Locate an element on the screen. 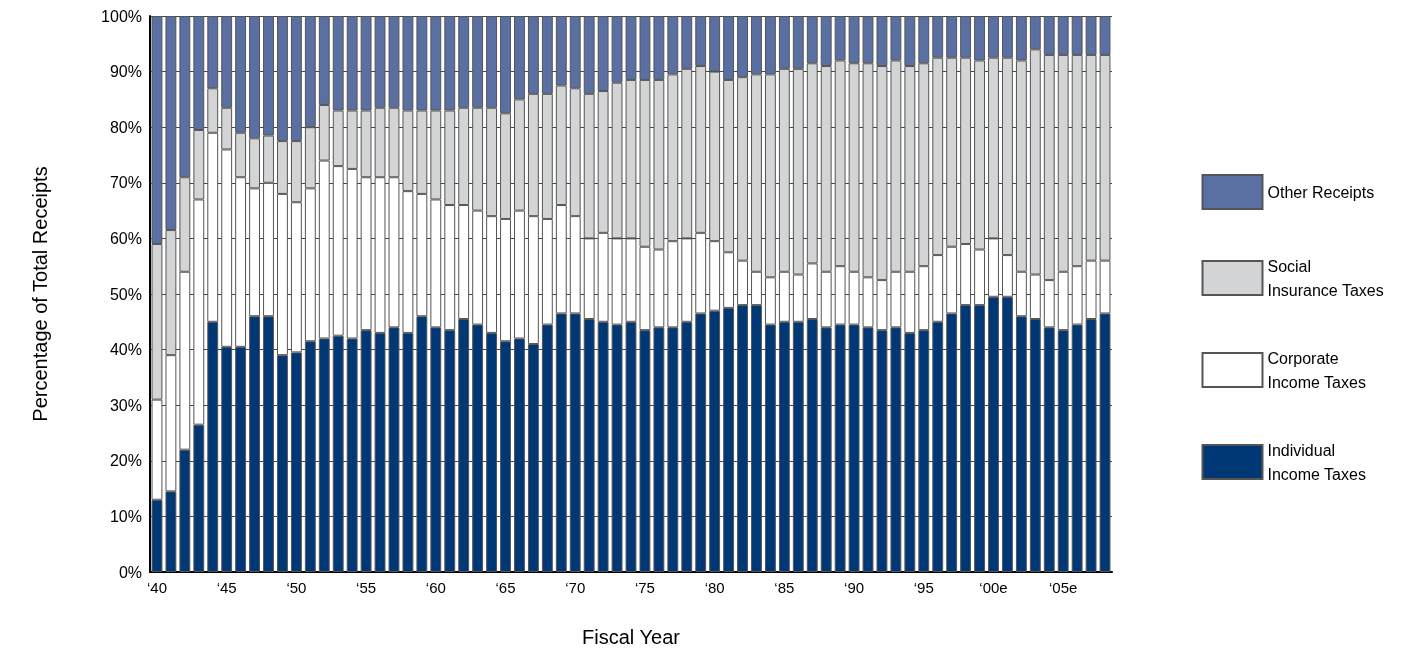 The height and width of the screenshot is (660, 1407). x-tick-label: ‘55 is located at coordinates (366, 587).